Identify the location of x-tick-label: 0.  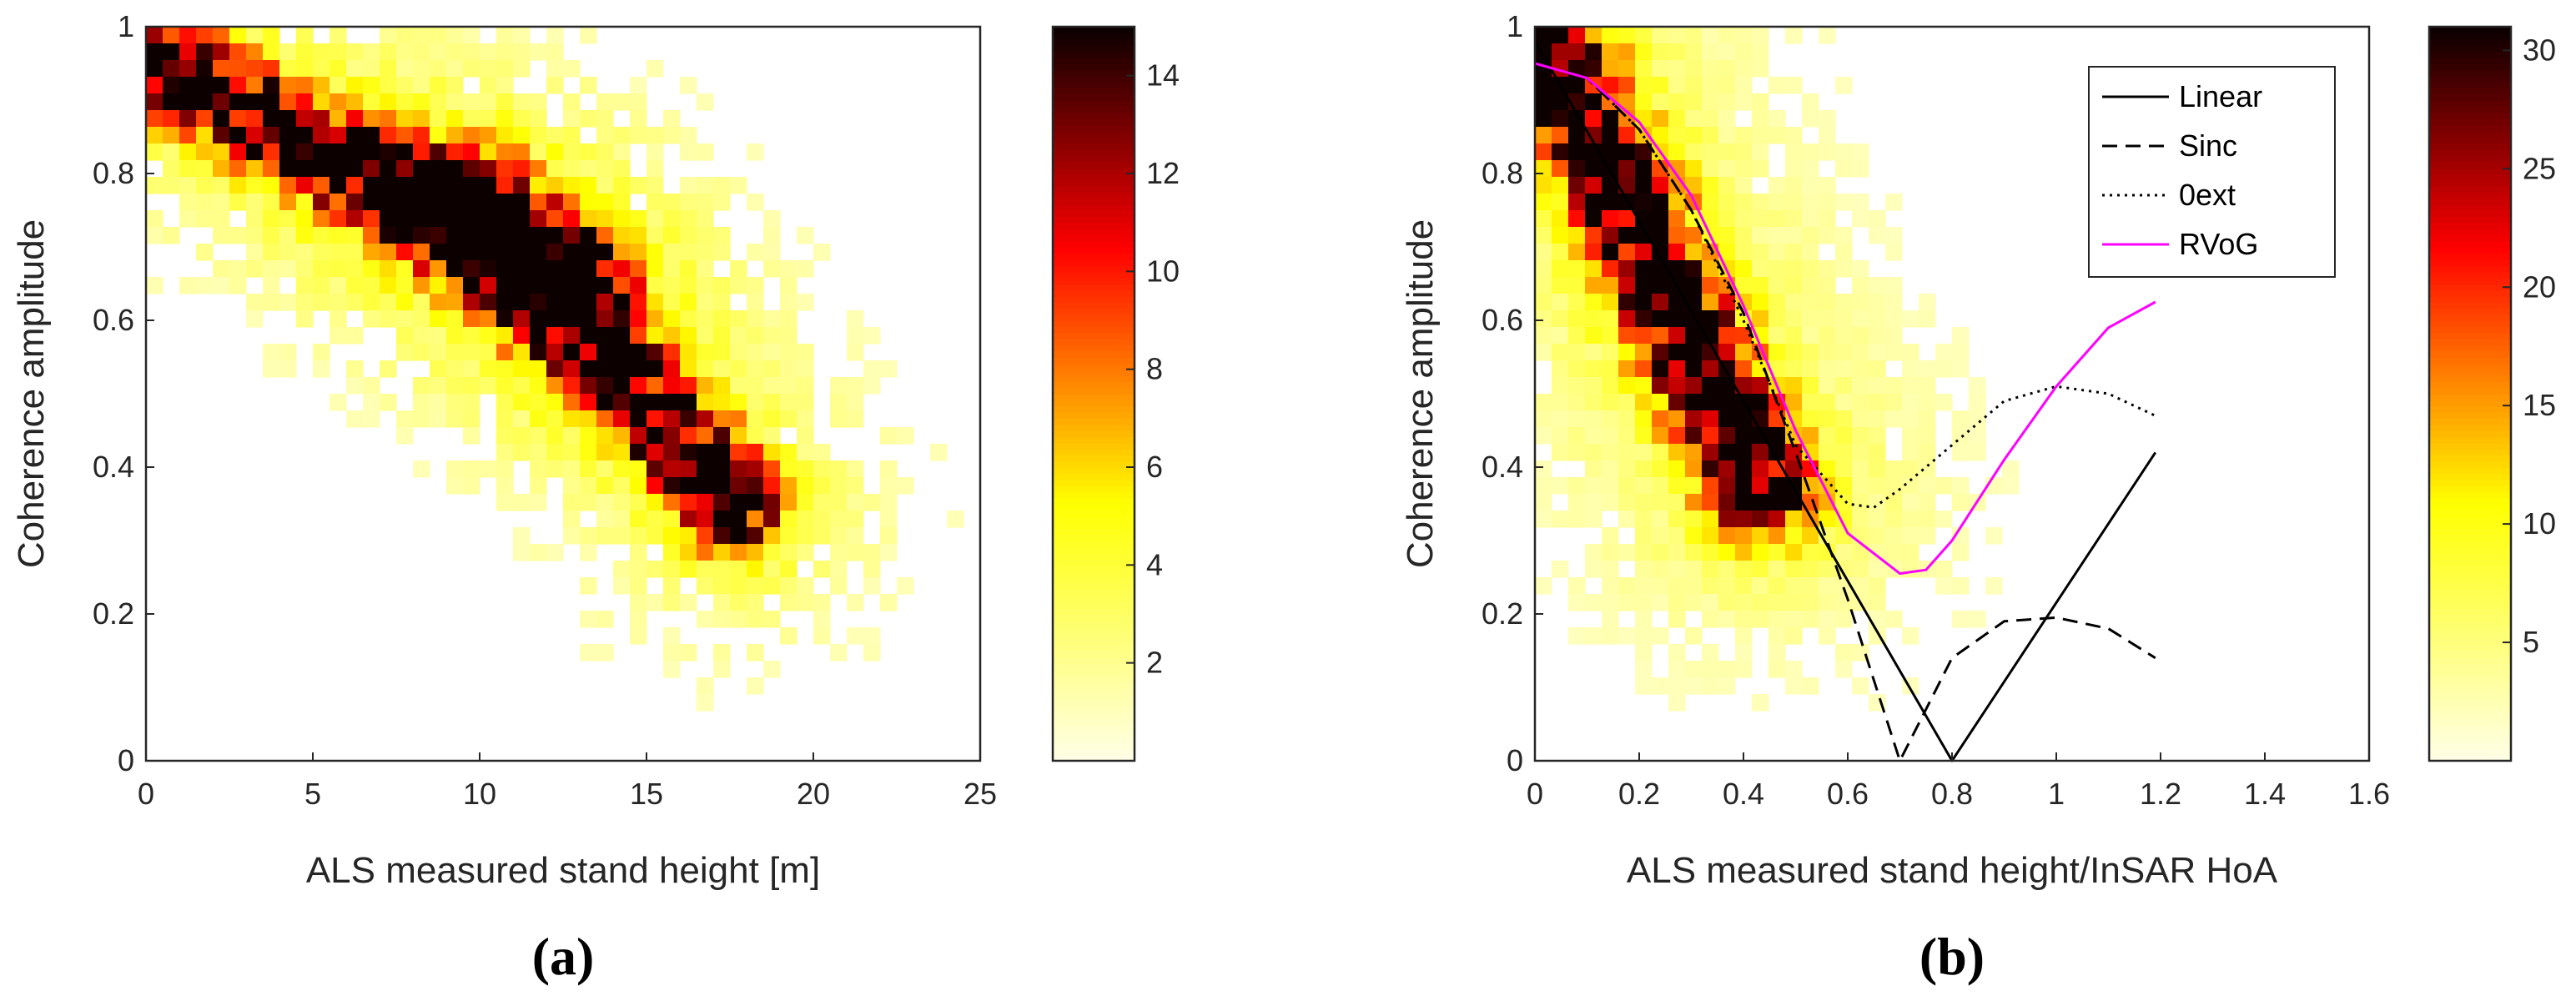
(146, 794).